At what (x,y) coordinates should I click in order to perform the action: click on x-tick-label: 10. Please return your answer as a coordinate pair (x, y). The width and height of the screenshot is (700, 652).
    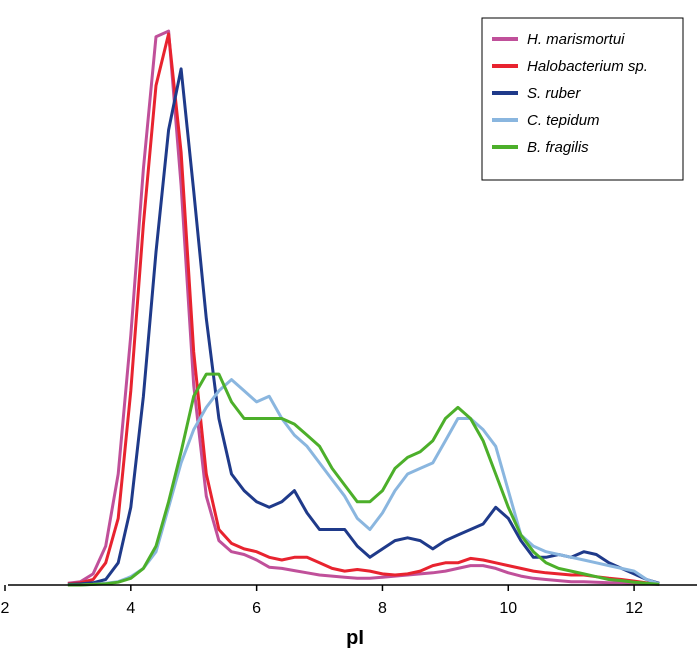
    Looking at the image, I should click on (508, 608).